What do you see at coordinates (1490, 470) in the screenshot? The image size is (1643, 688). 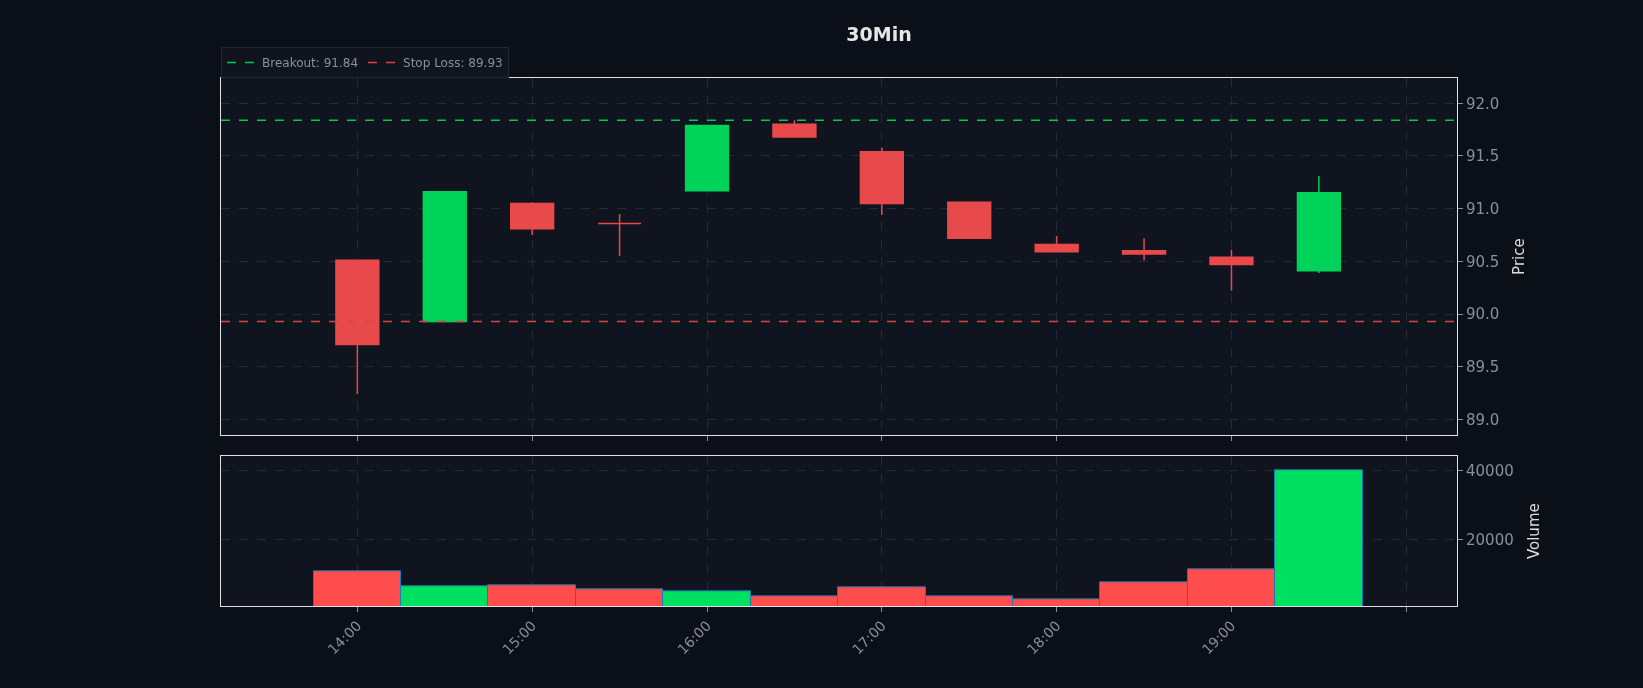 I see `y-tick-label: 40000` at bounding box center [1490, 470].